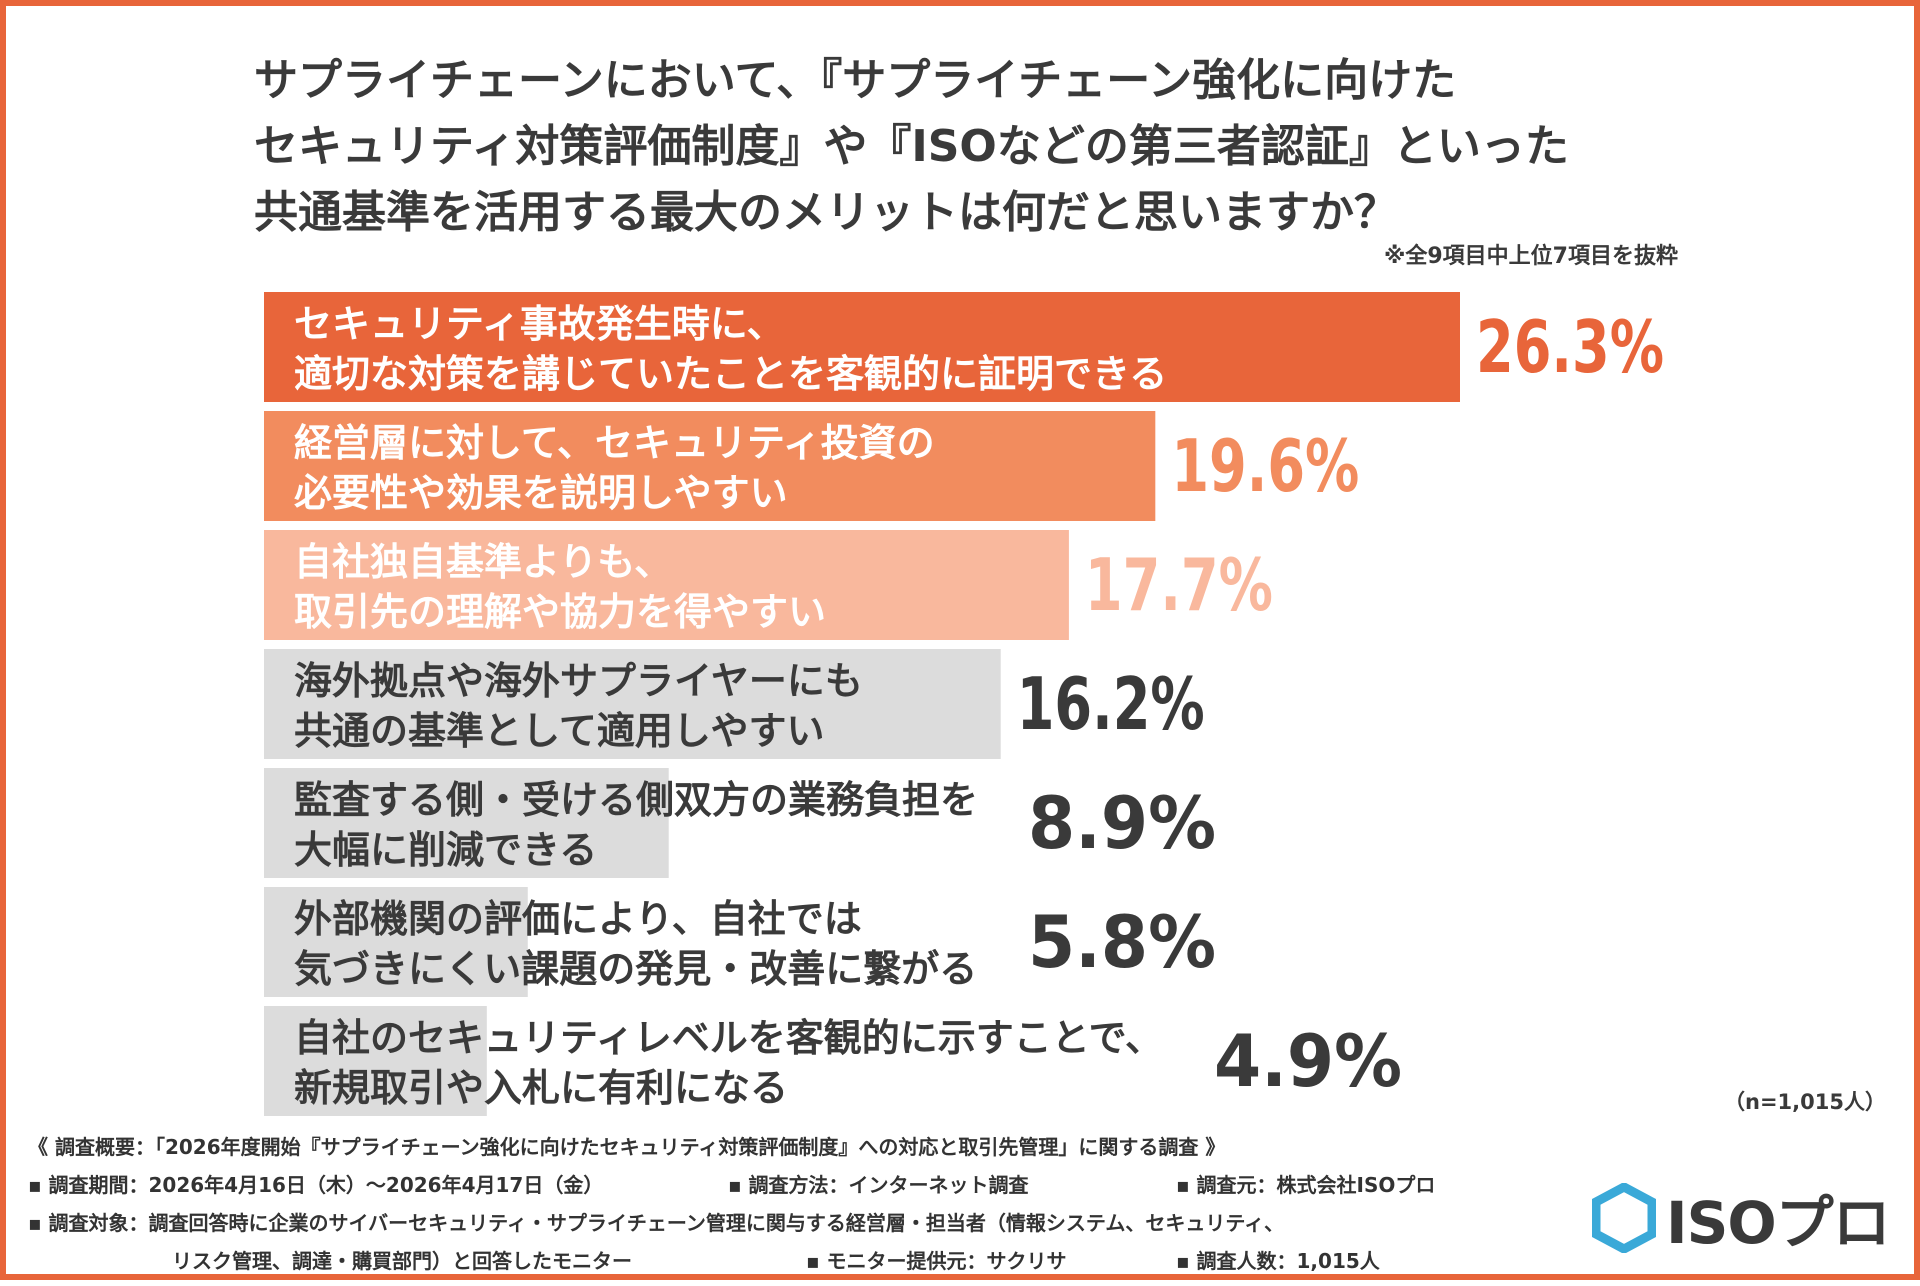 The width and height of the screenshot is (1920, 1286). What do you see at coordinates (1278, 1261) in the screenshot?
I see `survey-count: ▪ 調査人数：1,015人` at bounding box center [1278, 1261].